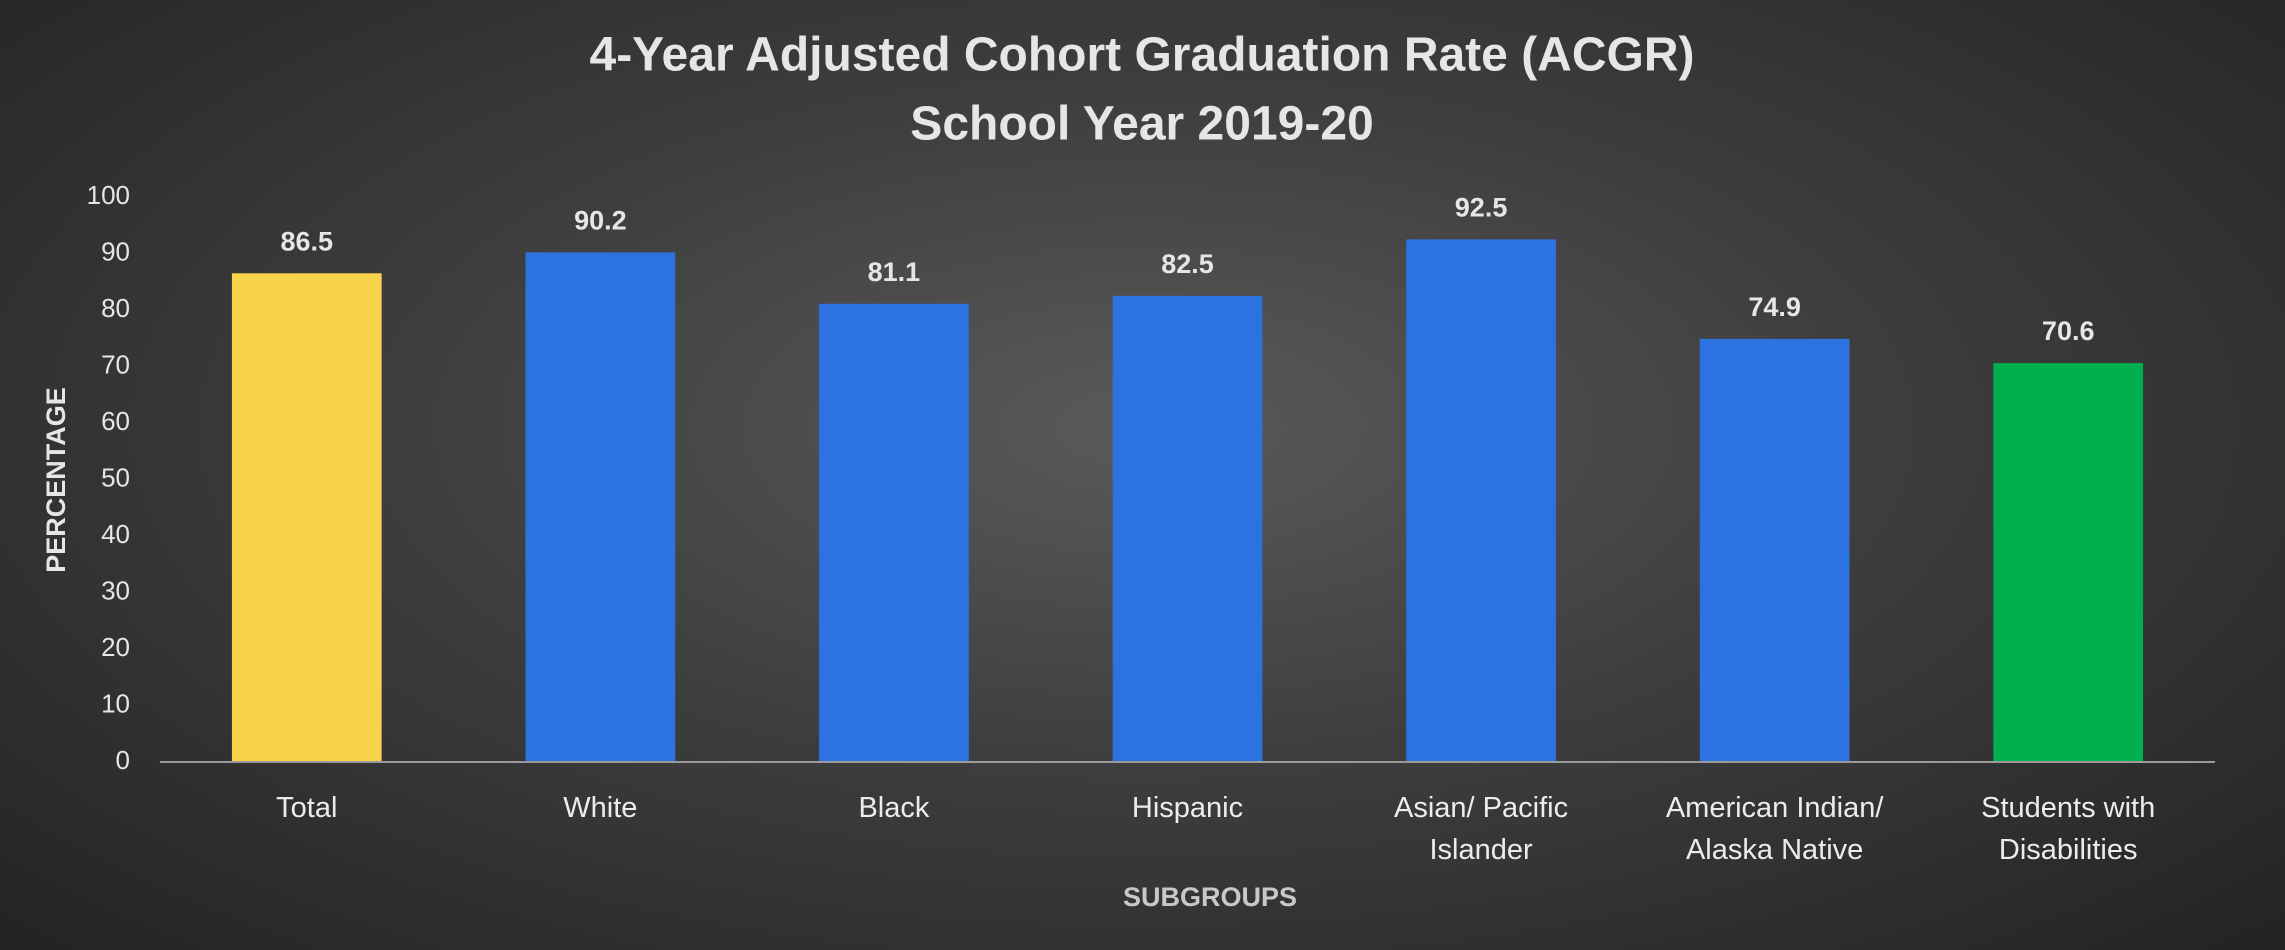 The image size is (2285, 950). What do you see at coordinates (1210, 897) in the screenshot?
I see `x-axis-label: SUBGROUPS` at bounding box center [1210, 897].